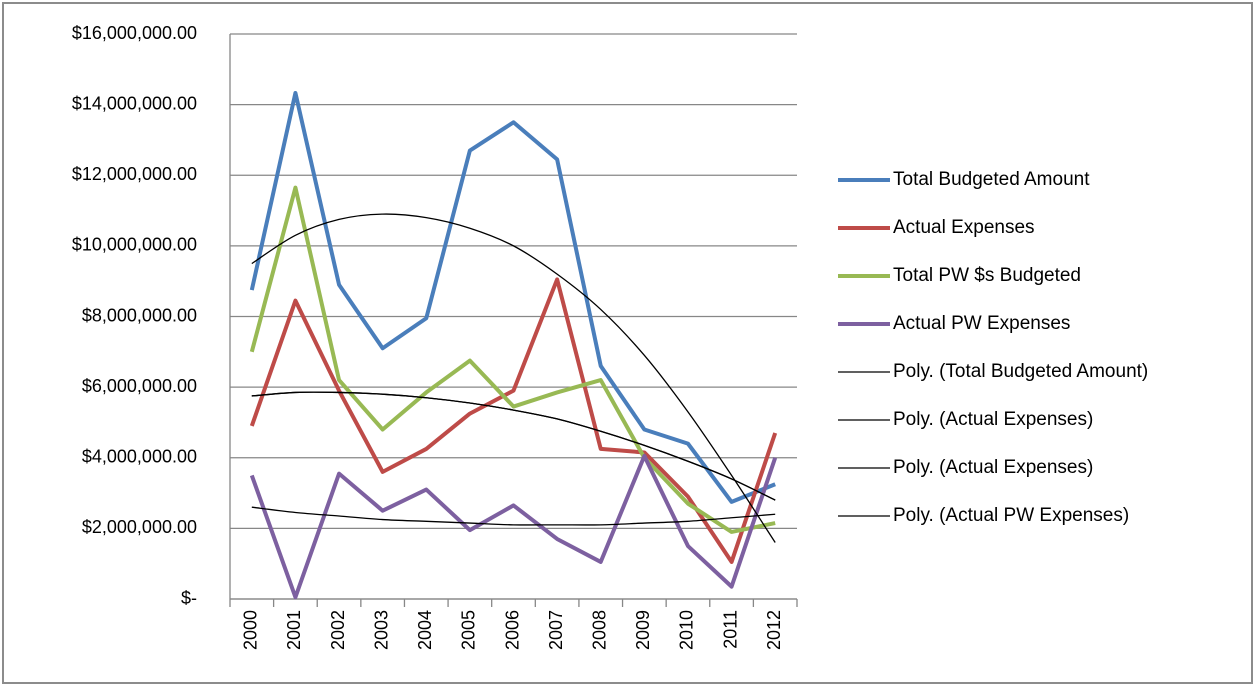 The height and width of the screenshot is (684, 1254). What do you see at coordinates (730, 629) in the screenshot?
I see `x-tick-label: 2011` at bounding box center [730, 629].